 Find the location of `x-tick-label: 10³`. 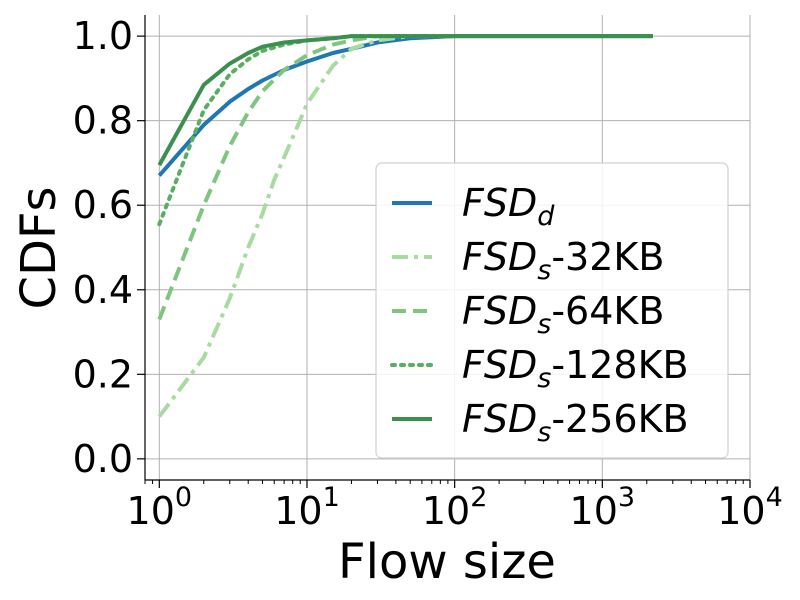

x-tick-label: 10³ is located at coordinates (603, 507).